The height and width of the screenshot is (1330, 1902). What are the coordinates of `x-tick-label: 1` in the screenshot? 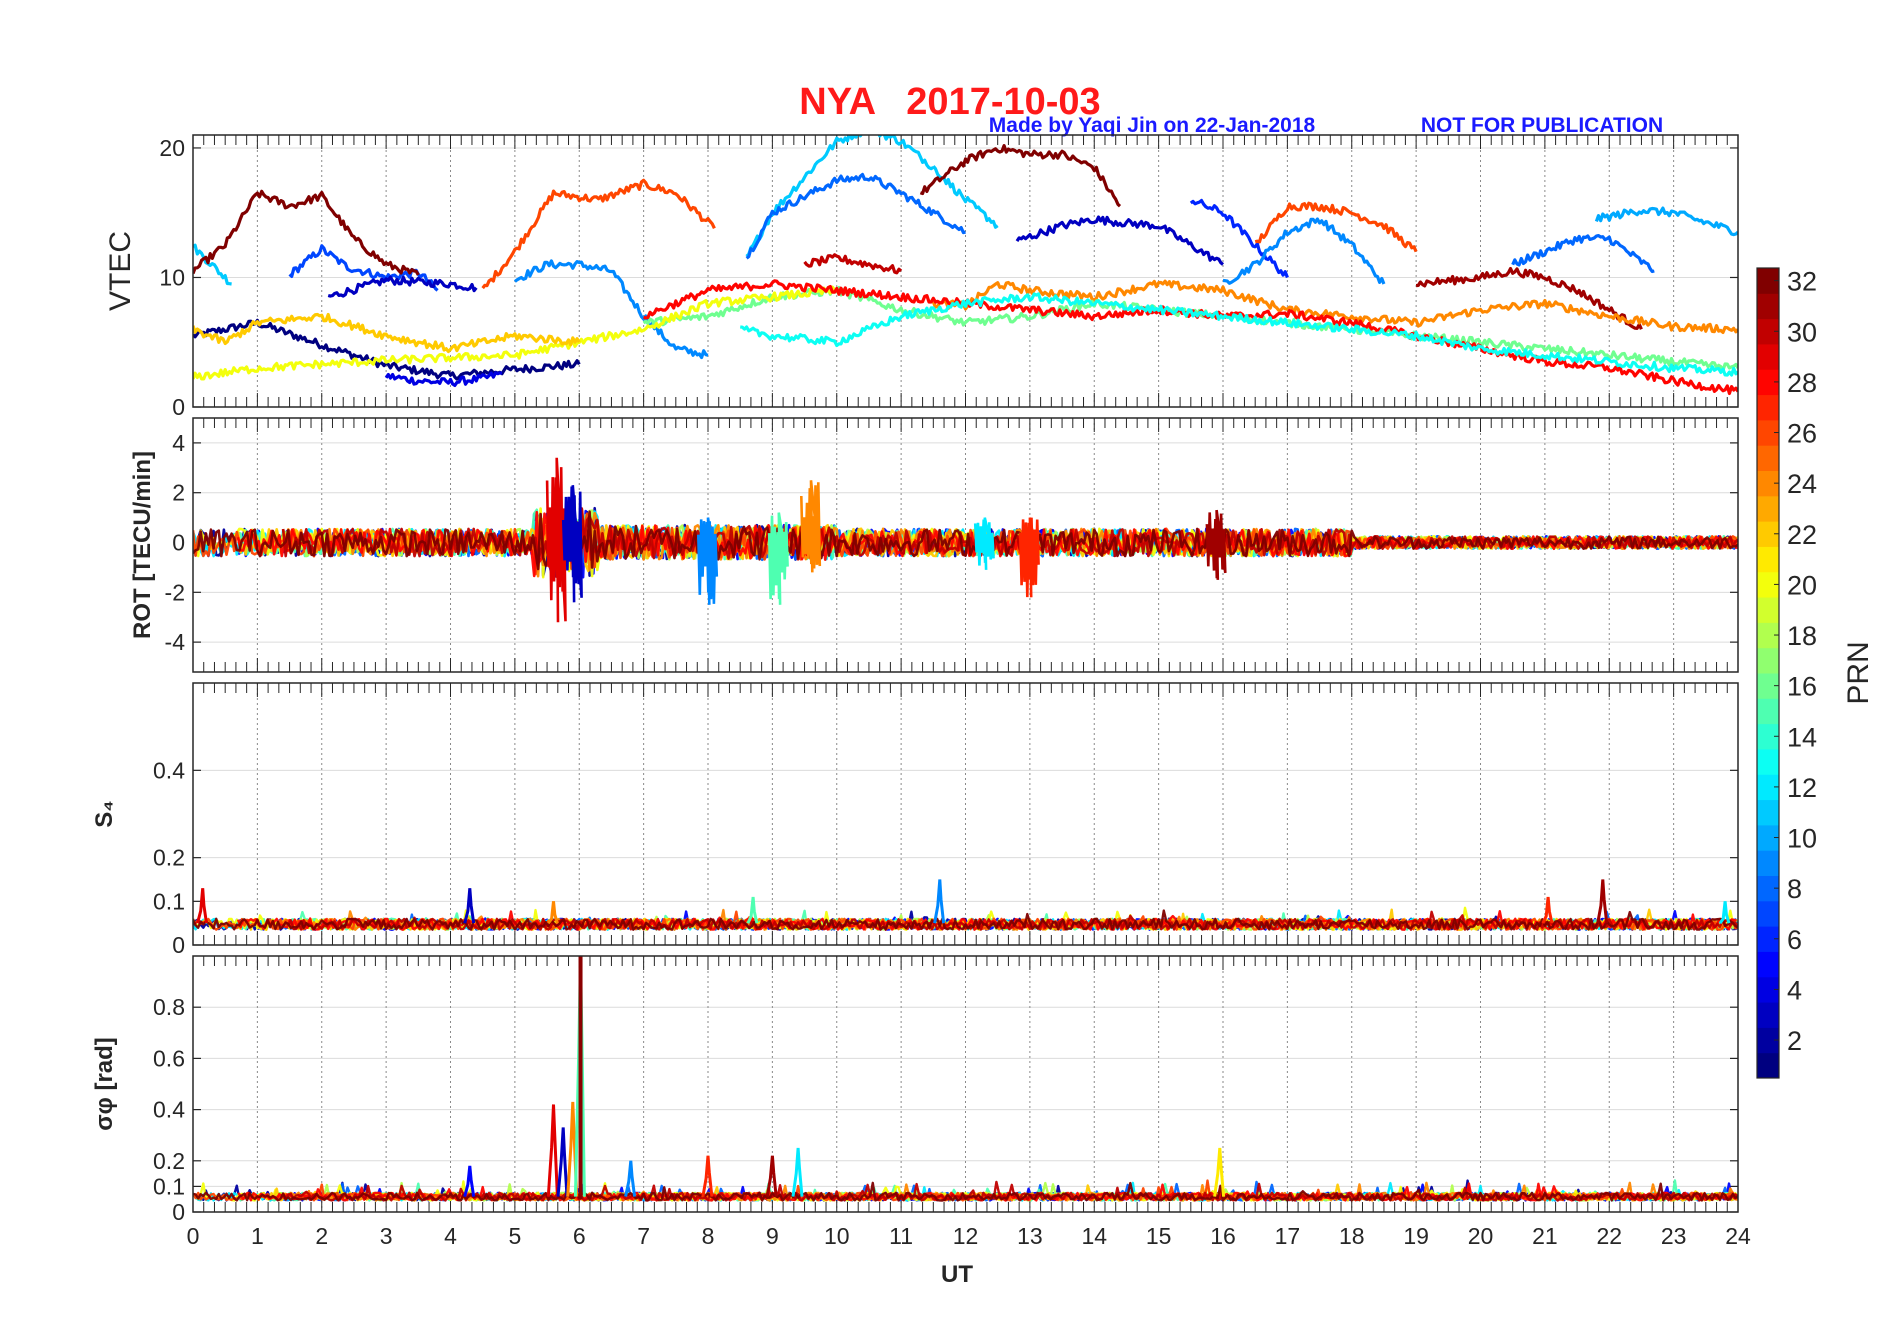 It's located at (257, 1236).